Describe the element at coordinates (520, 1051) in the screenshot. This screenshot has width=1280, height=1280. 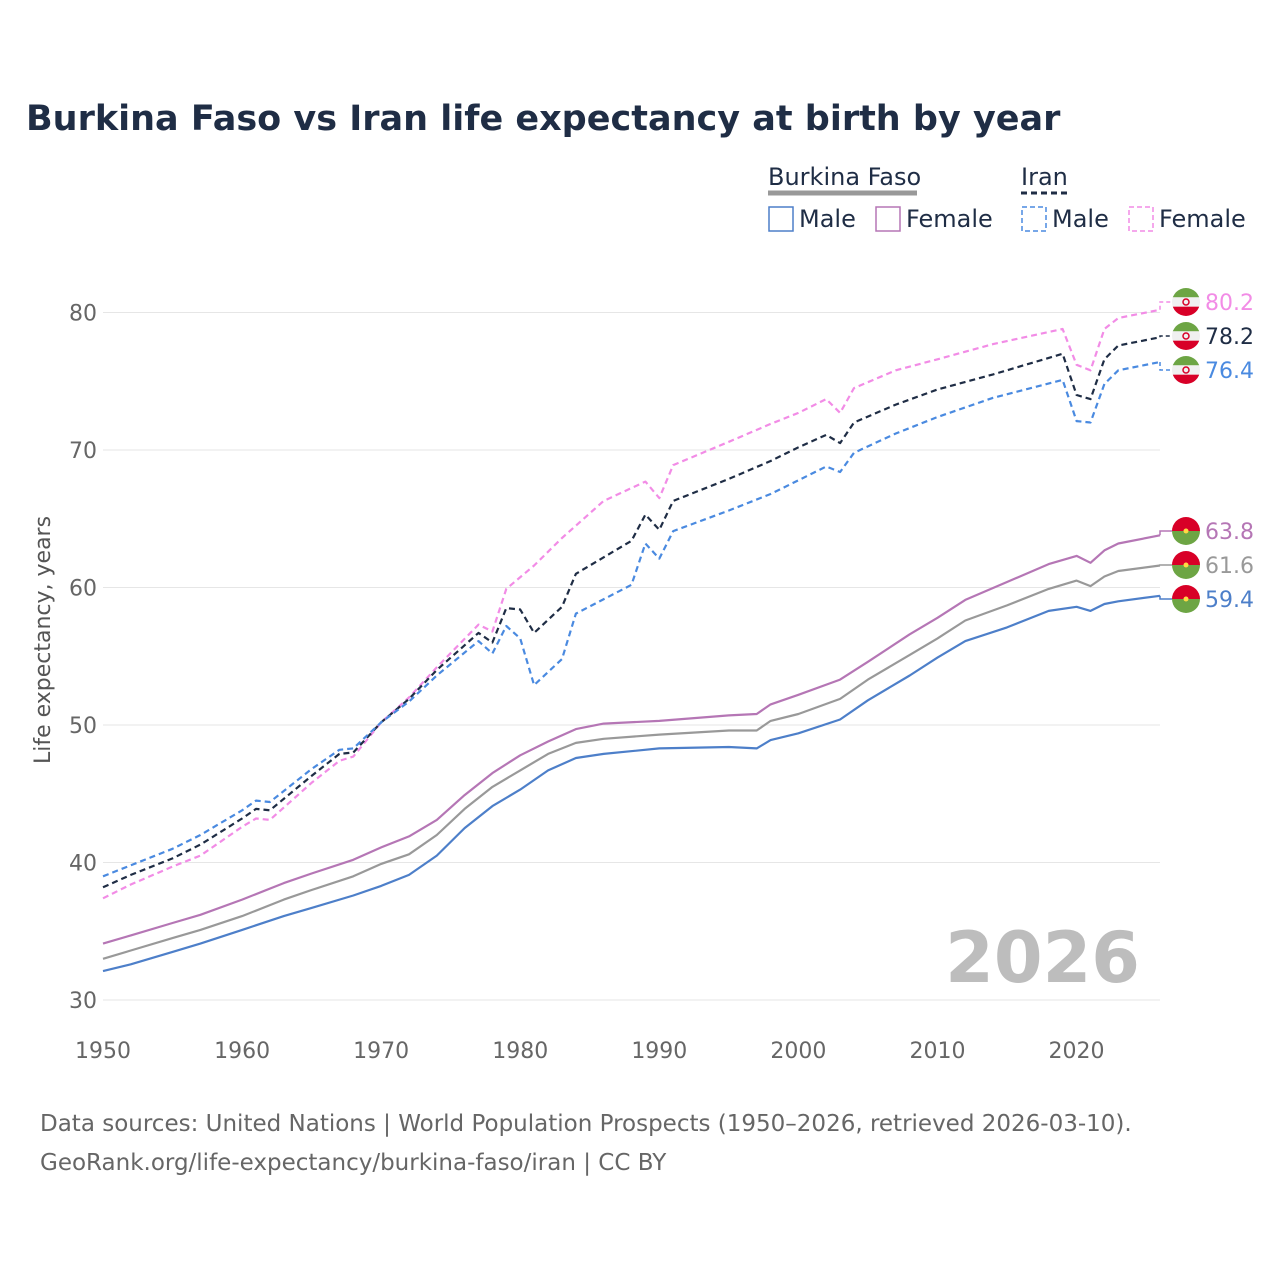
I see `x-tick-label: 1980` at that location.